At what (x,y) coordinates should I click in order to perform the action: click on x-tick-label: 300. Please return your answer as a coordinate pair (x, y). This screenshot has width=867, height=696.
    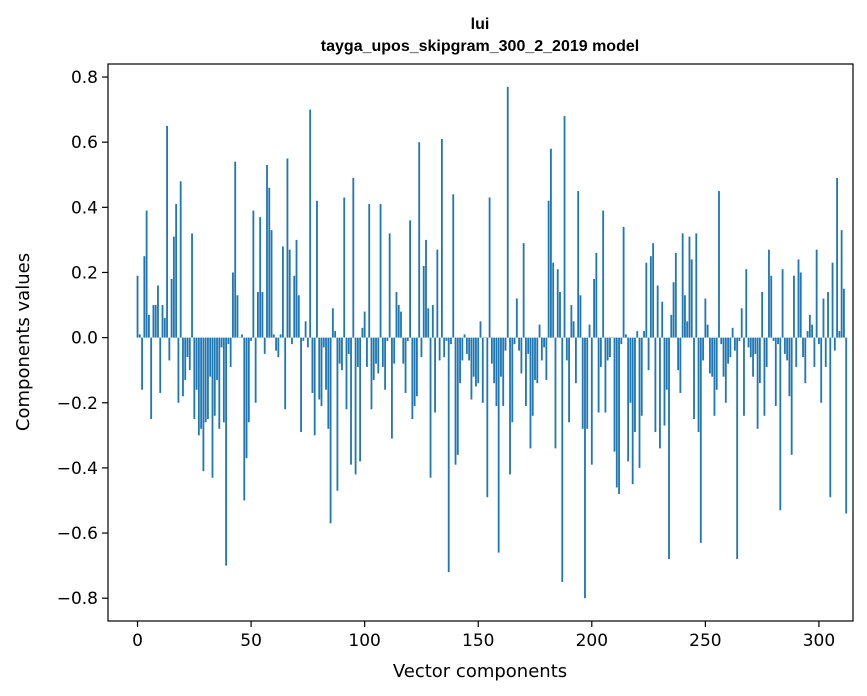
    Looking at the image, I should click on (819, 641).